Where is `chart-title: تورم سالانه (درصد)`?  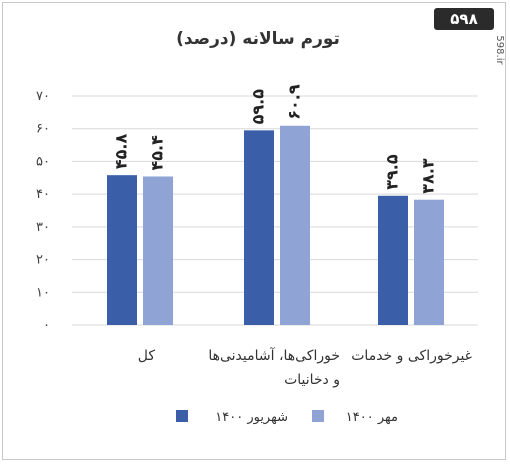
chart-title: تورم سالانه (درصد) is located at coordinates (258, 39).